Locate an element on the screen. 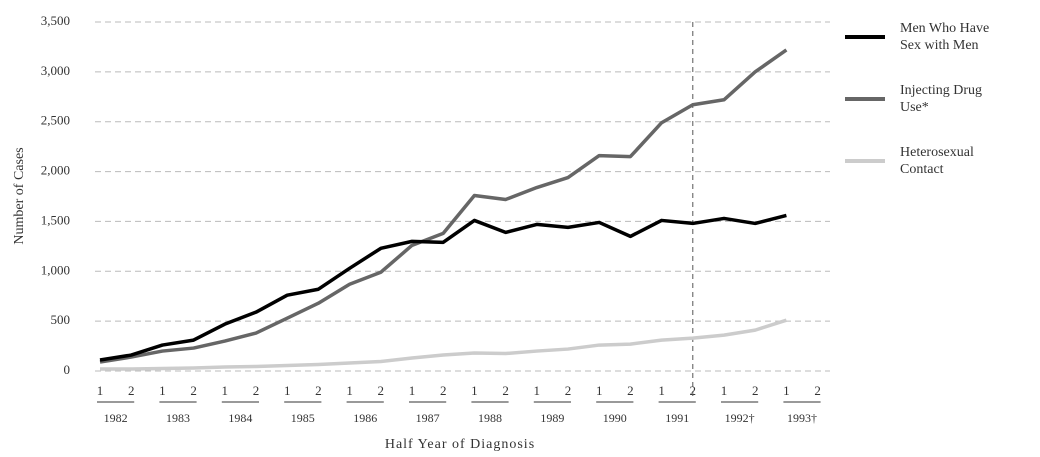 This screenshot has height=457, width=1040. y-tick-label: 2,000 is located at coordinates (55, 170).